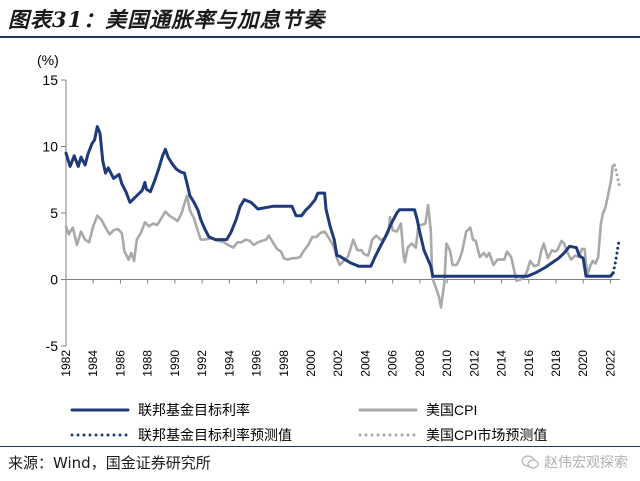  What do you see at coordinates (52, 346) in the screenshot?
I see `y-tick-label: -5` at bounding box center [52, 346].